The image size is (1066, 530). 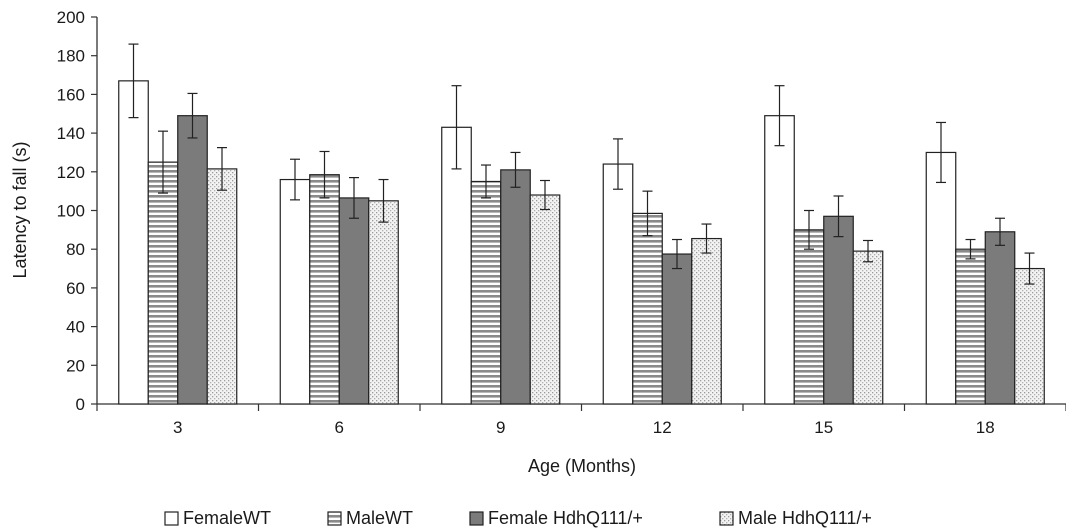 I want to click on y-tick-label: 160, so click(x=71, y=94).